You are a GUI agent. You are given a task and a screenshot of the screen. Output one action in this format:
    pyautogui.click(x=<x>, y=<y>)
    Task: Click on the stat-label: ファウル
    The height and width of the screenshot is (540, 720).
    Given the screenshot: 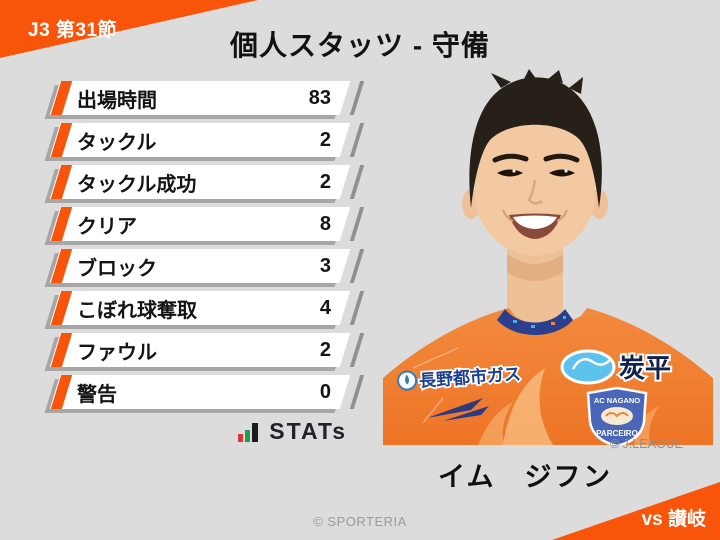 What is the action you would take?
    pyautogui.click(x=117, y=352)
    